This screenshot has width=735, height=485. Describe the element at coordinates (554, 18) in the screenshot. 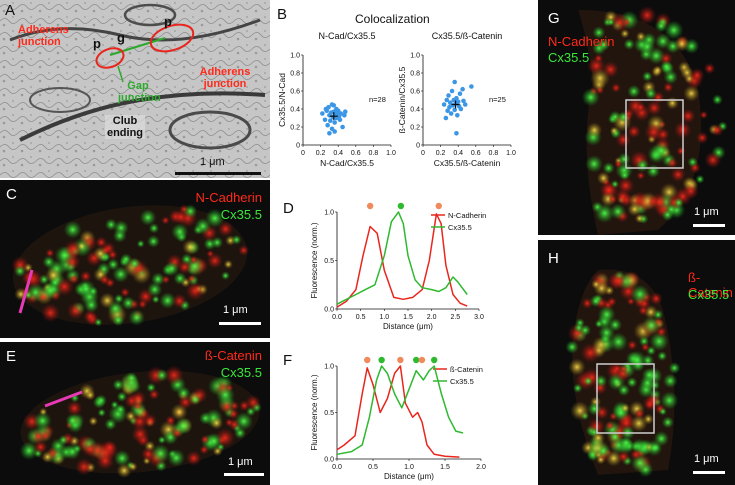

I see `panel-g-letter: G` at that location.